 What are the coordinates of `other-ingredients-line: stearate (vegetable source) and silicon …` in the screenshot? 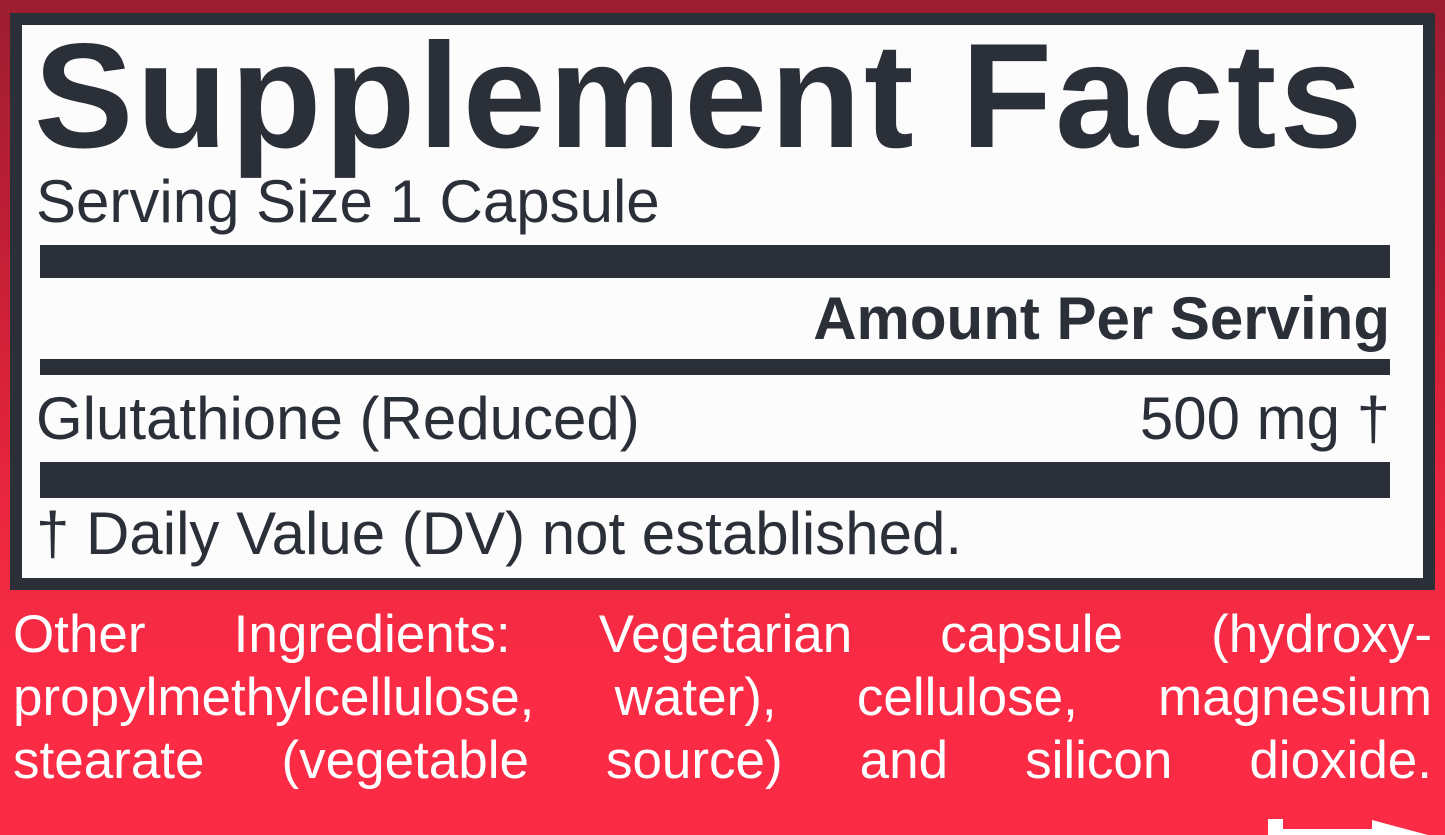 It's located at (722, 760).